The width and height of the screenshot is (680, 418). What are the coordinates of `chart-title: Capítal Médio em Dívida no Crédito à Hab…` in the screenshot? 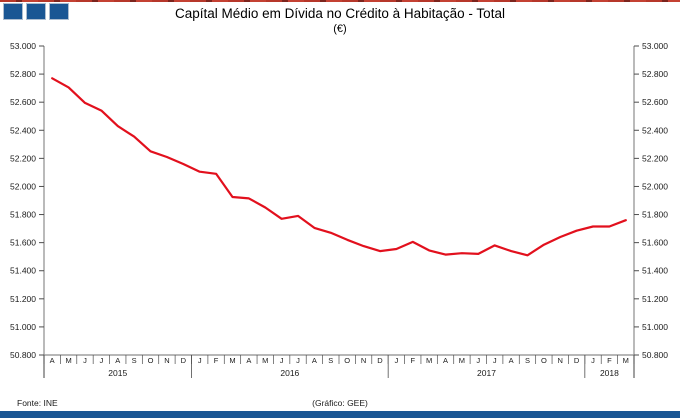 It's located at (340, 13).